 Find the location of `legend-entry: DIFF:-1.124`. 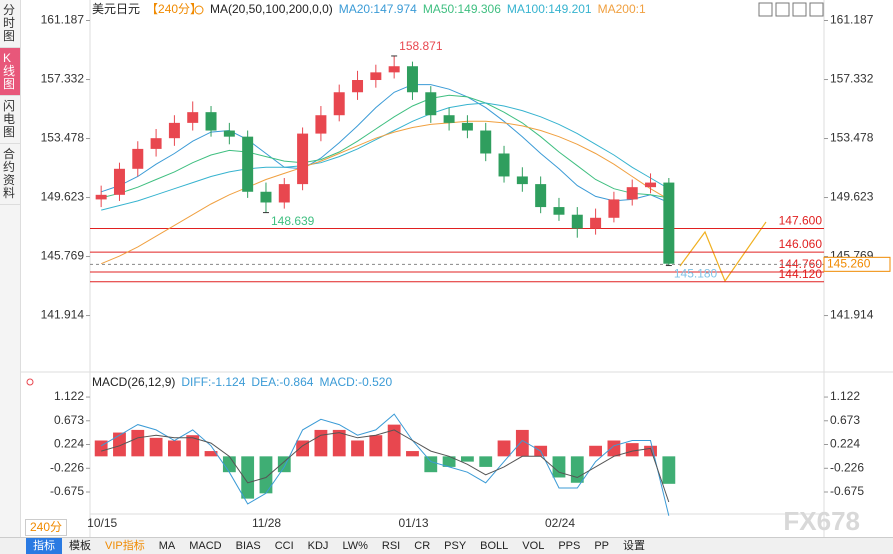

legend-entry: DIFF:-1.124 is located at coordinates (213, 382).